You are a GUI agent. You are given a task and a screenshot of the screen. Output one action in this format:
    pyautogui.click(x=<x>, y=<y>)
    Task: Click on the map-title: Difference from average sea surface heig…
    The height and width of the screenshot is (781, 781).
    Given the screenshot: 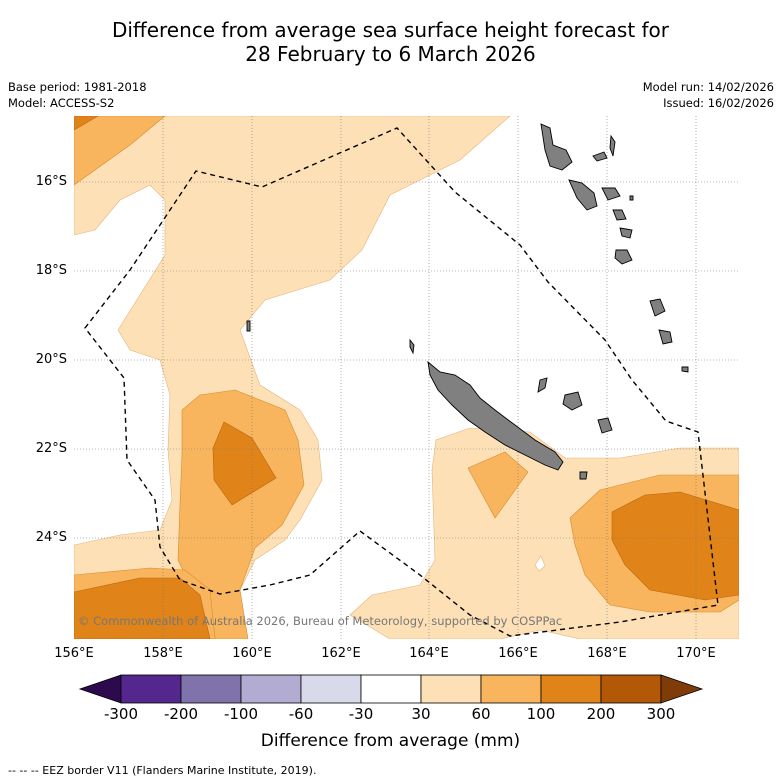 What is the action you would take?
    pyautogui.click(x=390, y=42)
    